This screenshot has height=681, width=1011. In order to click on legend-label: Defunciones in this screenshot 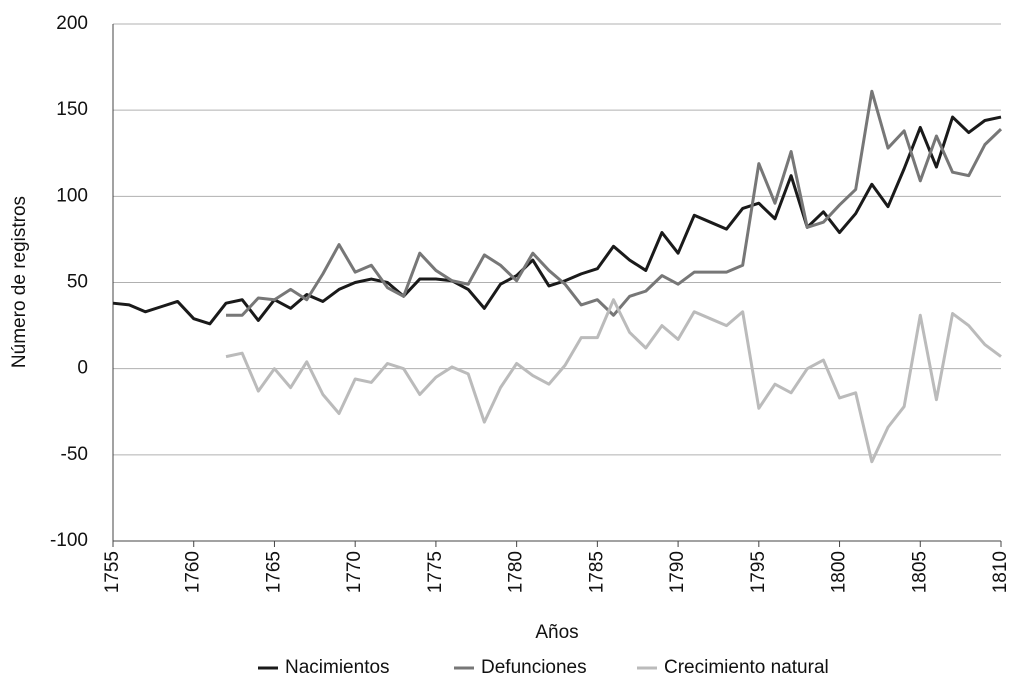, I will do `click(534, 667)`.